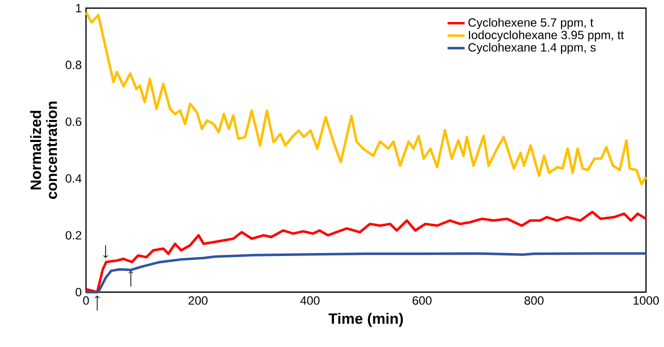  What do you see at coordinates (86, 300) in the screenshot?
I see `x-tick-label: 0` at bounding box center [86, 300].